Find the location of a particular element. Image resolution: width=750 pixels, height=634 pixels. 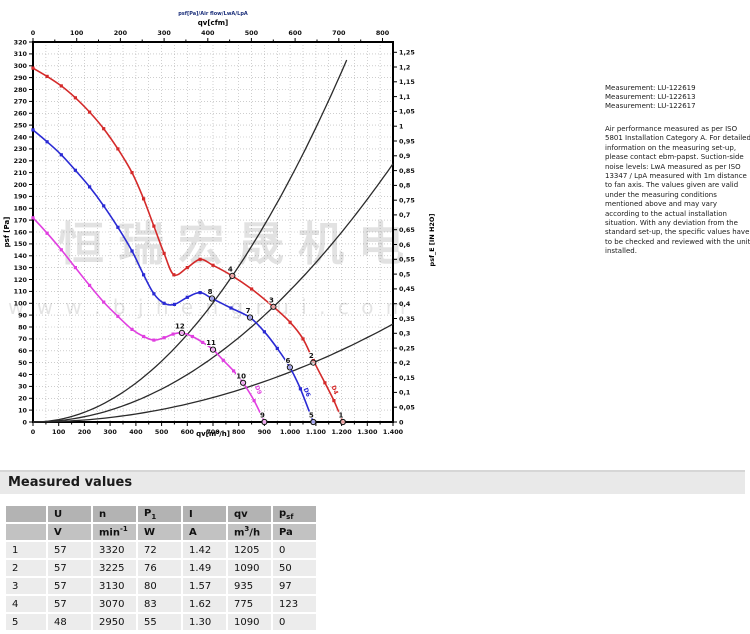

table-cell: 1.57 is located at coordinates (204, 586).